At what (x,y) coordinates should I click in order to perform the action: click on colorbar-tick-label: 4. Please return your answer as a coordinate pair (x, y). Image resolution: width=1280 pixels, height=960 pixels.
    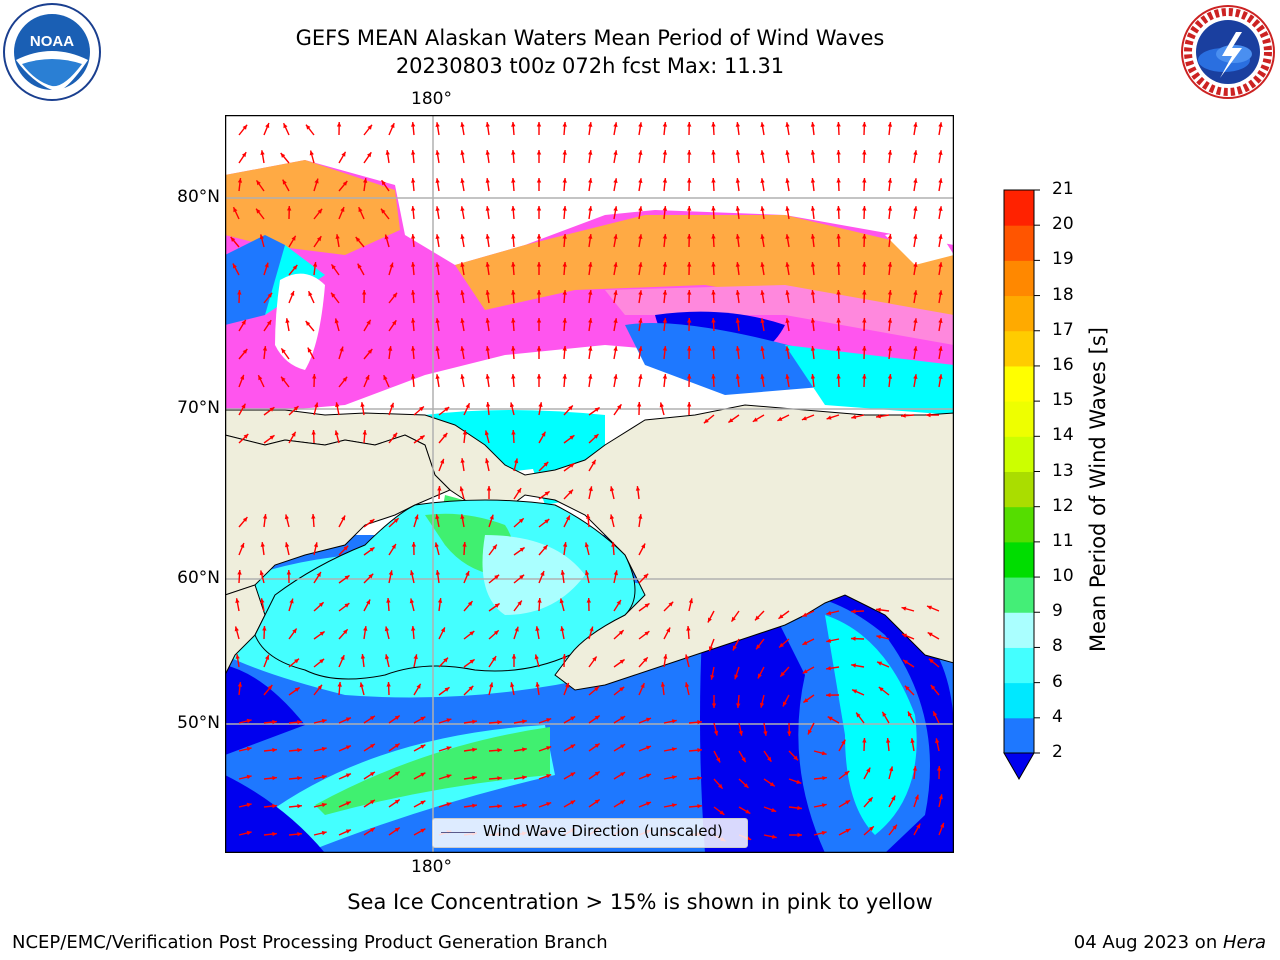
    Looking at the image, I should click on (1057, 716).